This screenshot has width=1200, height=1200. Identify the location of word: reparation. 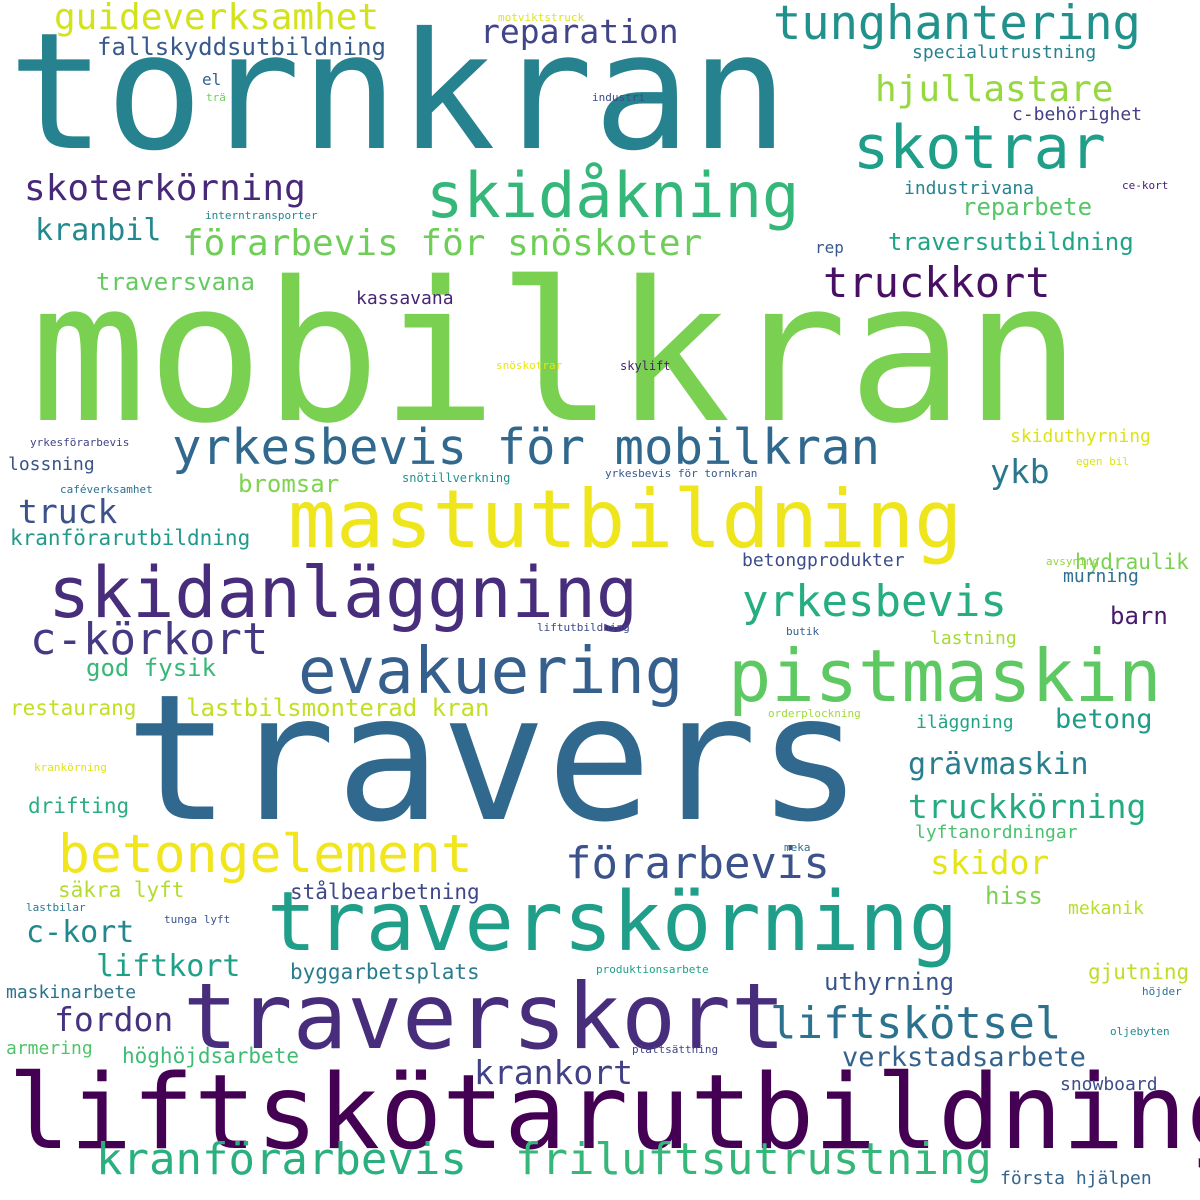
(579, 31).